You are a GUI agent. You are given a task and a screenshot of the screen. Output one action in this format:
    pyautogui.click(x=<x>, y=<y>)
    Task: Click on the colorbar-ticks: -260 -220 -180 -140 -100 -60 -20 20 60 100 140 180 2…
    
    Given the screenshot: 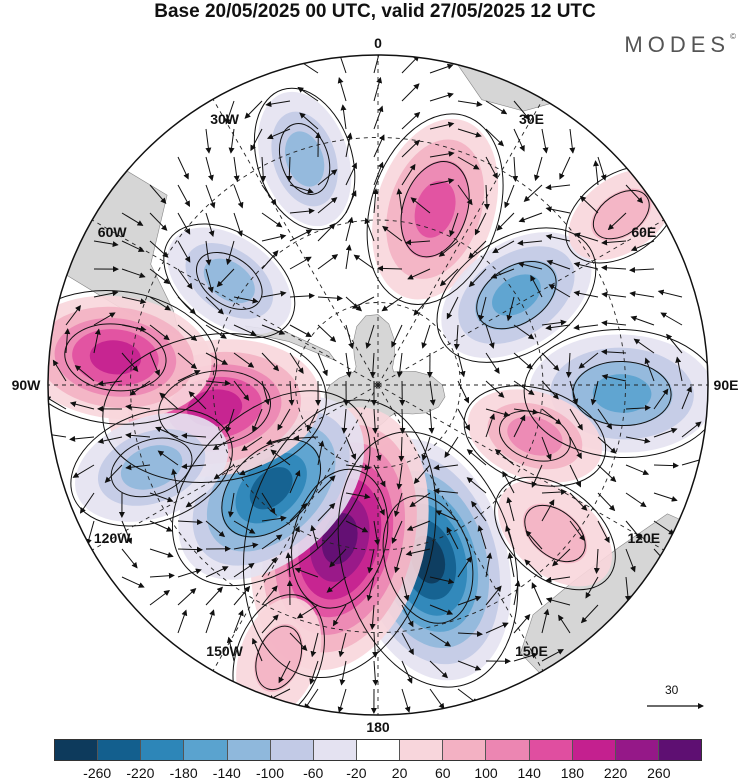 What is the action you would take?
    pyautogui.click(x=378, y=774)
    